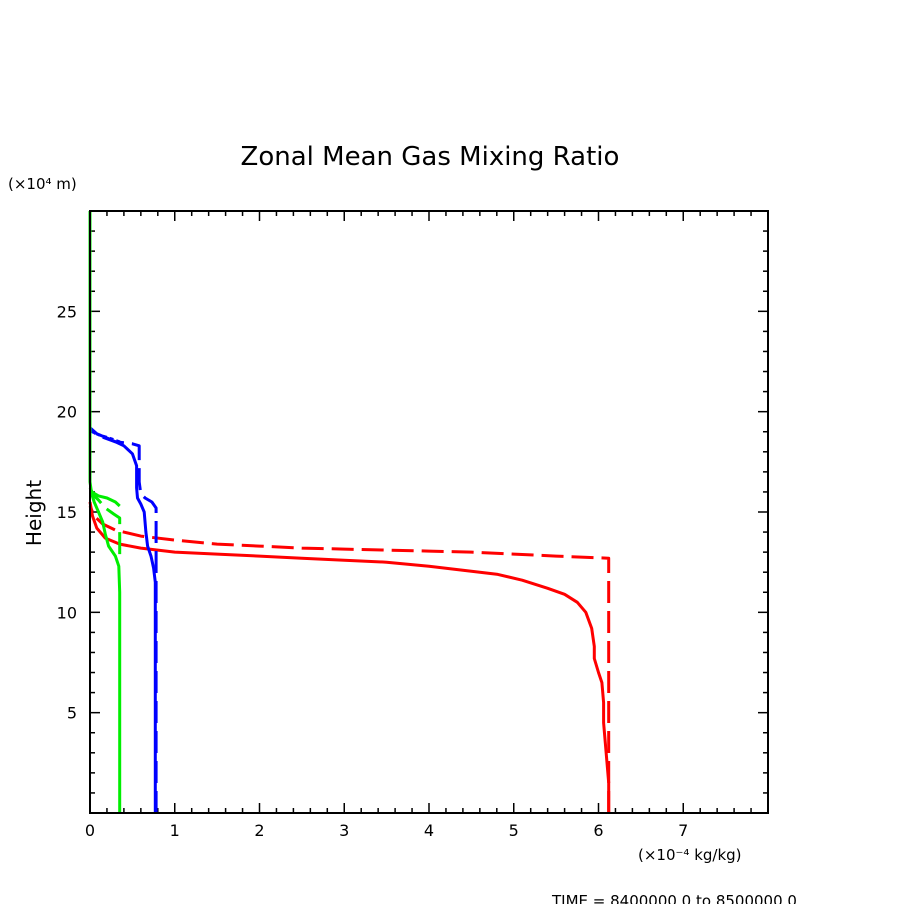 This screenshot has width=904, height=904. I want to click on y-tick-label: 20, so click(67, 412).